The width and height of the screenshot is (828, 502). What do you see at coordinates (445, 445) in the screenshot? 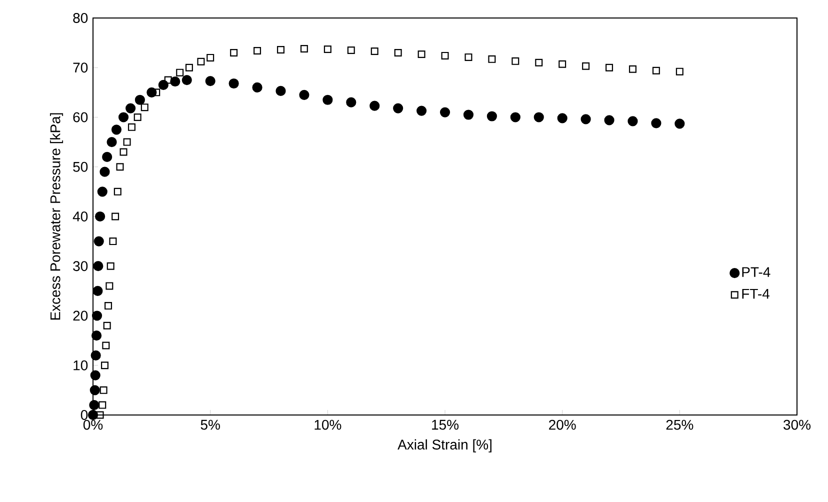
I see `x-axis-title: Axial Strain [%]` at bounding box center [445, 445].